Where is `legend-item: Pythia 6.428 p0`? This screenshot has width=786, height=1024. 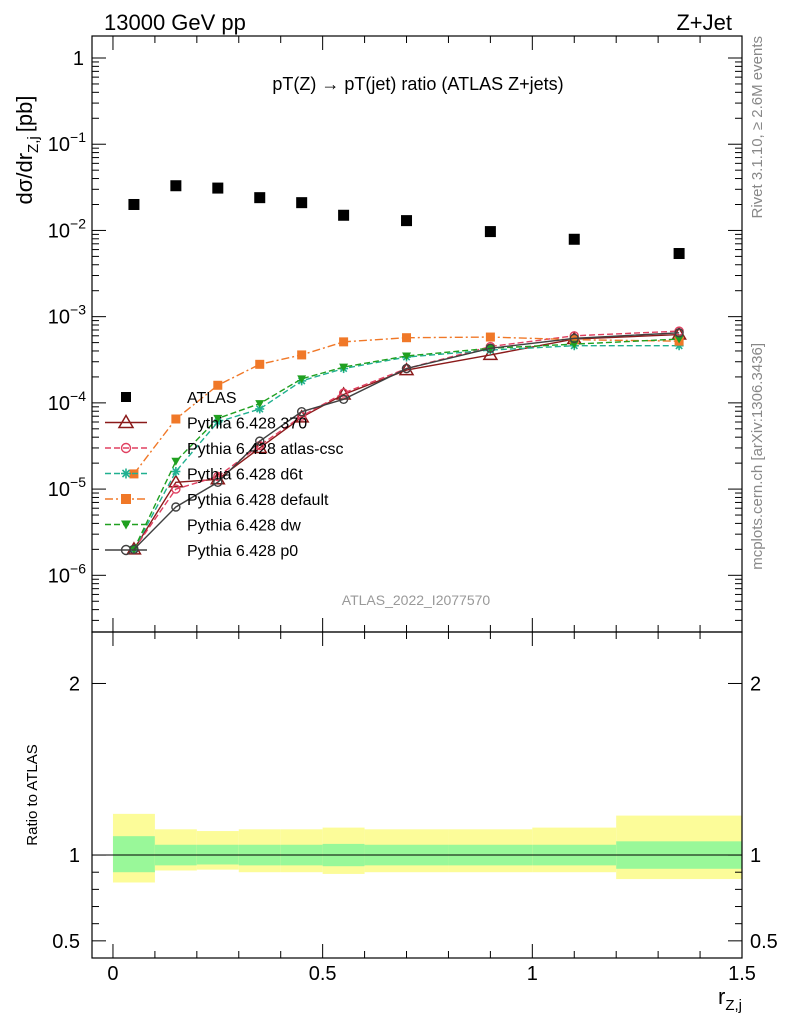
legend-item: Pythia 6.428 p0 is located at coordinates (201, 551).